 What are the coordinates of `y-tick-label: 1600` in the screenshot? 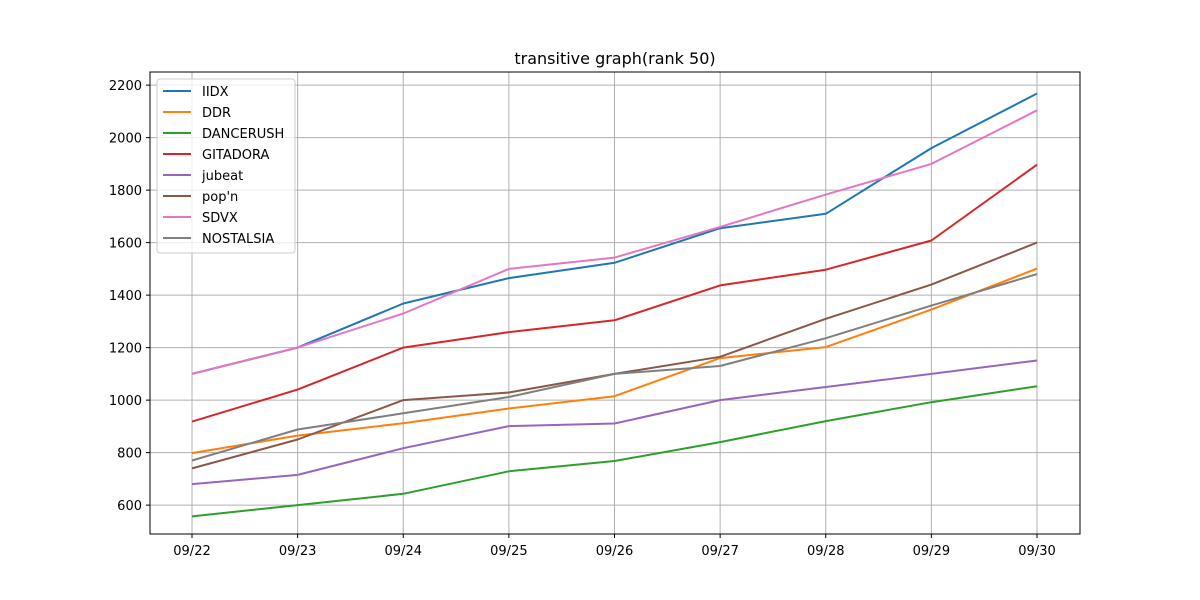 It's located at (125, 244).